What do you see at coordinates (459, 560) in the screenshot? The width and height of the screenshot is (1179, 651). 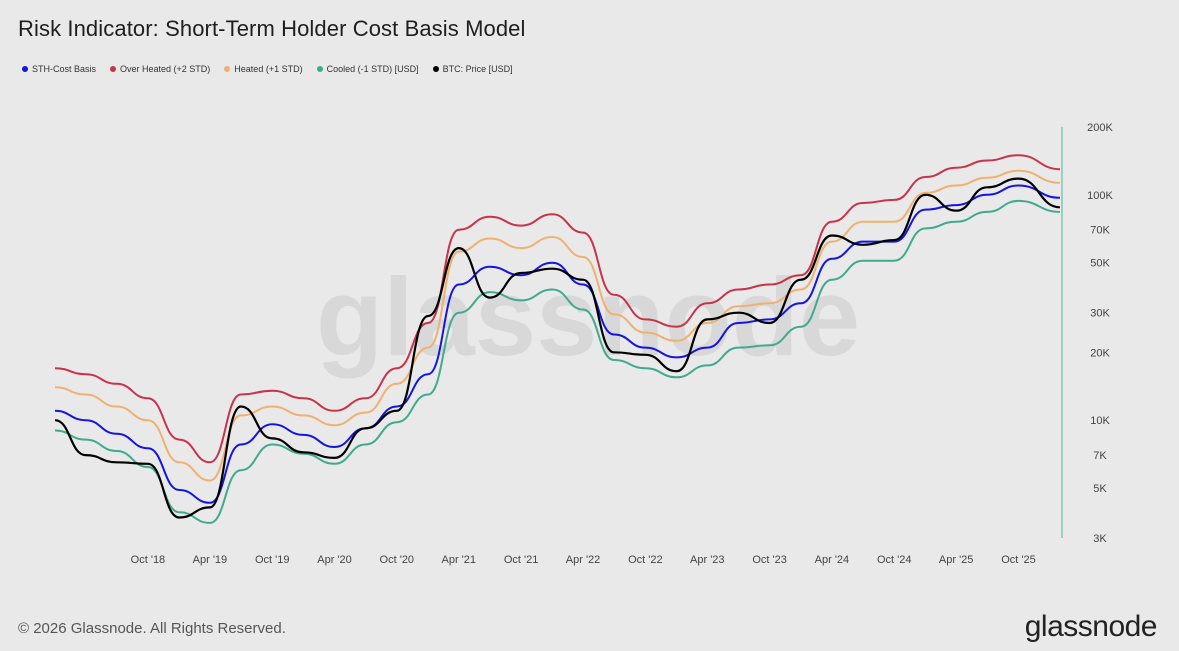 I see `x-tick-label: Apr '21` at bounding box center [459, 560].